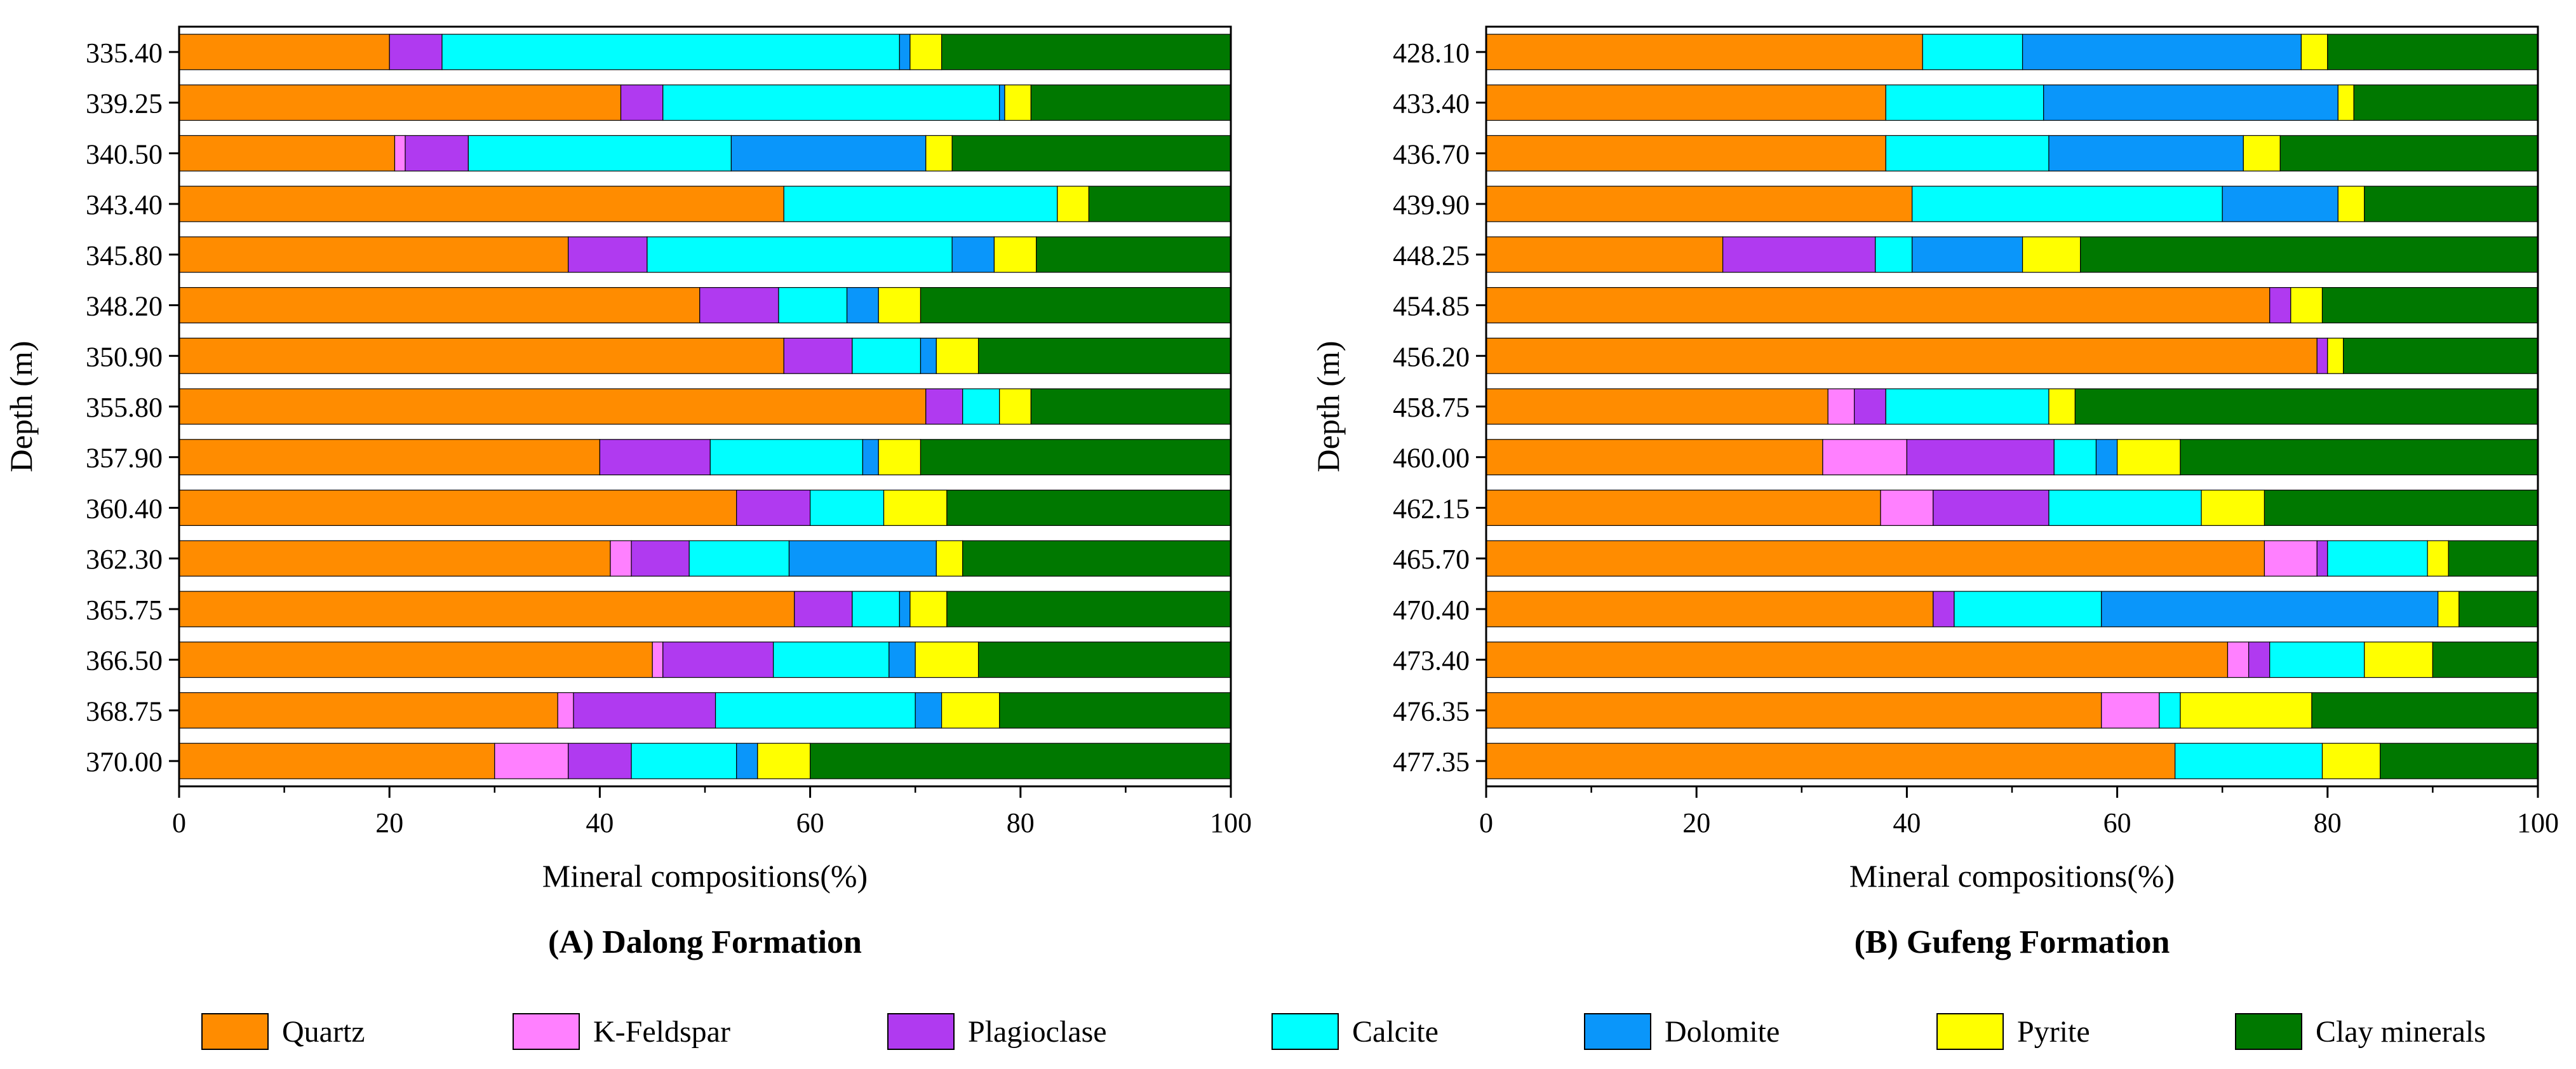  Describe the element at coordinates (124, 204) in the screenshot. I see `y-tick-label: 343.40` at that location.